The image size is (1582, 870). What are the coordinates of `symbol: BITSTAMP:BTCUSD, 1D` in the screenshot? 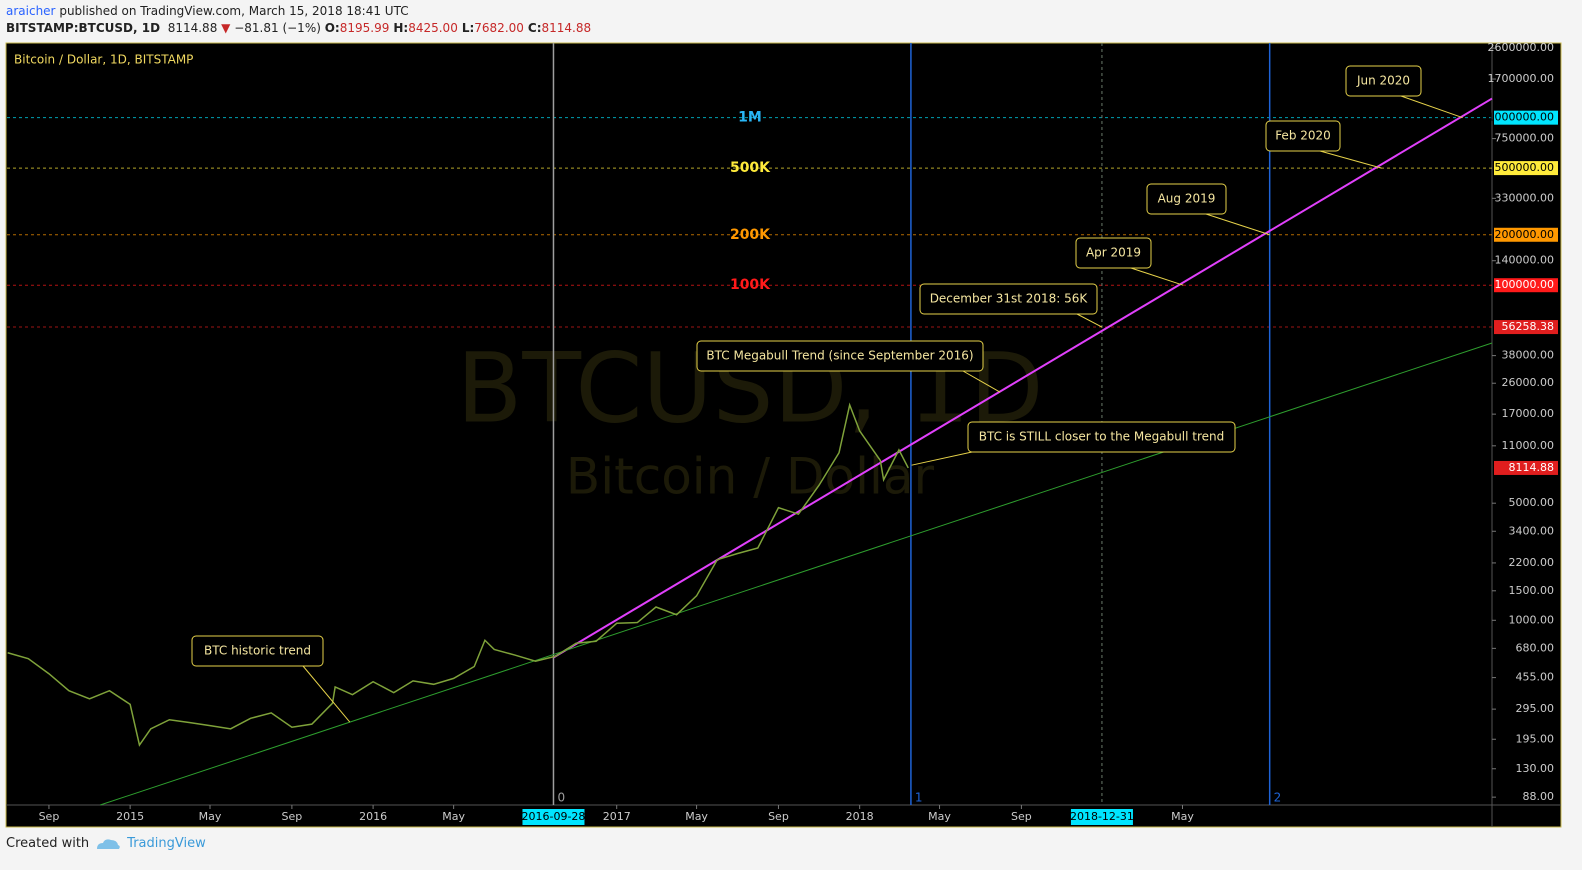 It's located at (83, 28).